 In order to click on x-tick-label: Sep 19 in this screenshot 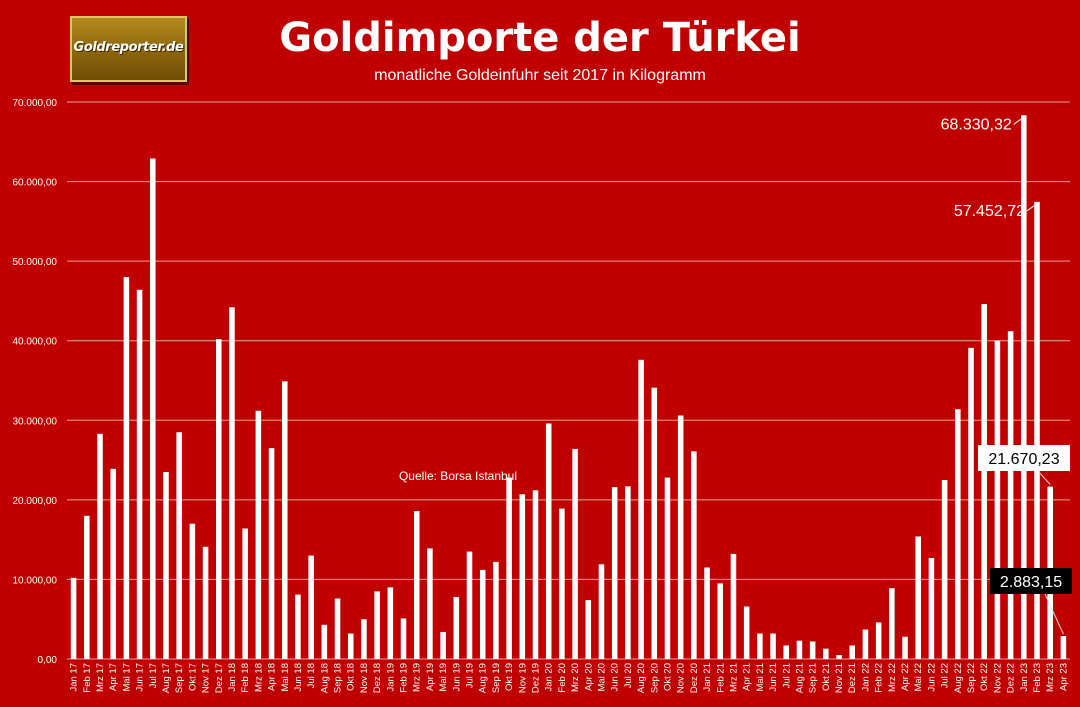, I will do `click(496, 678)`.